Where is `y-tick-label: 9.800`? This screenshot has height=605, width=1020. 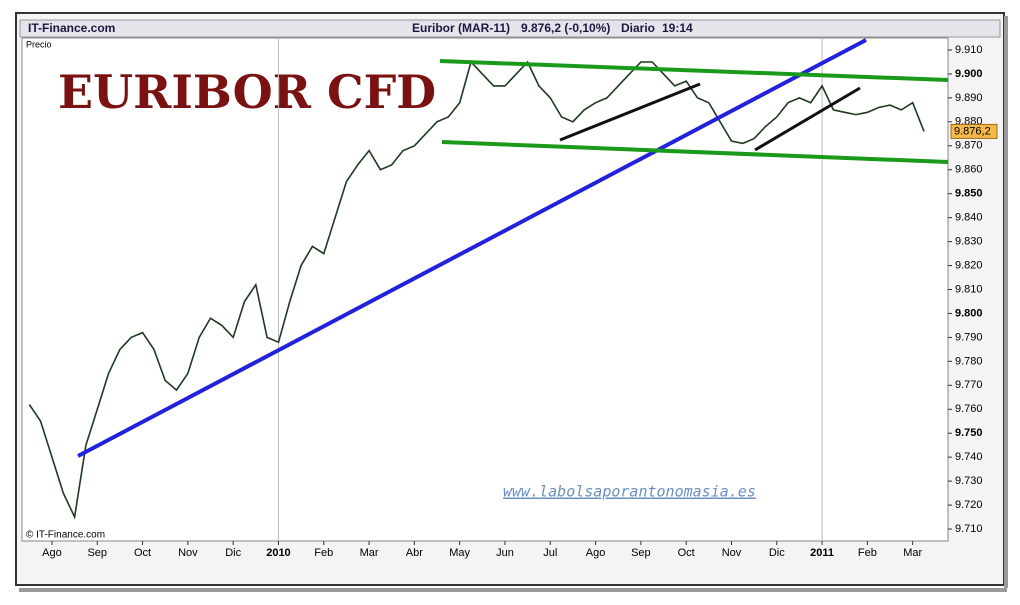
y-tick-label: 9.800 is located at coordinates (969, 313).